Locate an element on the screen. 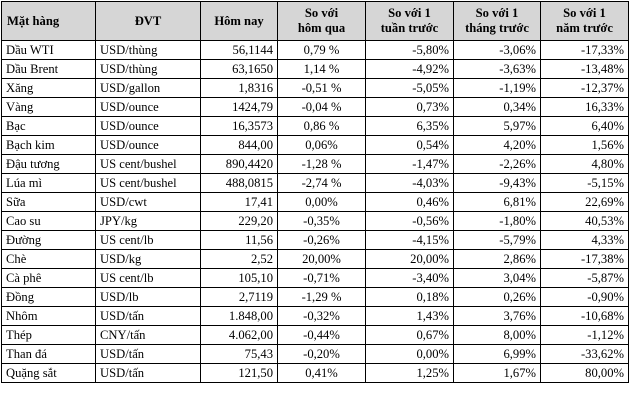  change-day: 1,14 % is located at coordinates (321, 69).